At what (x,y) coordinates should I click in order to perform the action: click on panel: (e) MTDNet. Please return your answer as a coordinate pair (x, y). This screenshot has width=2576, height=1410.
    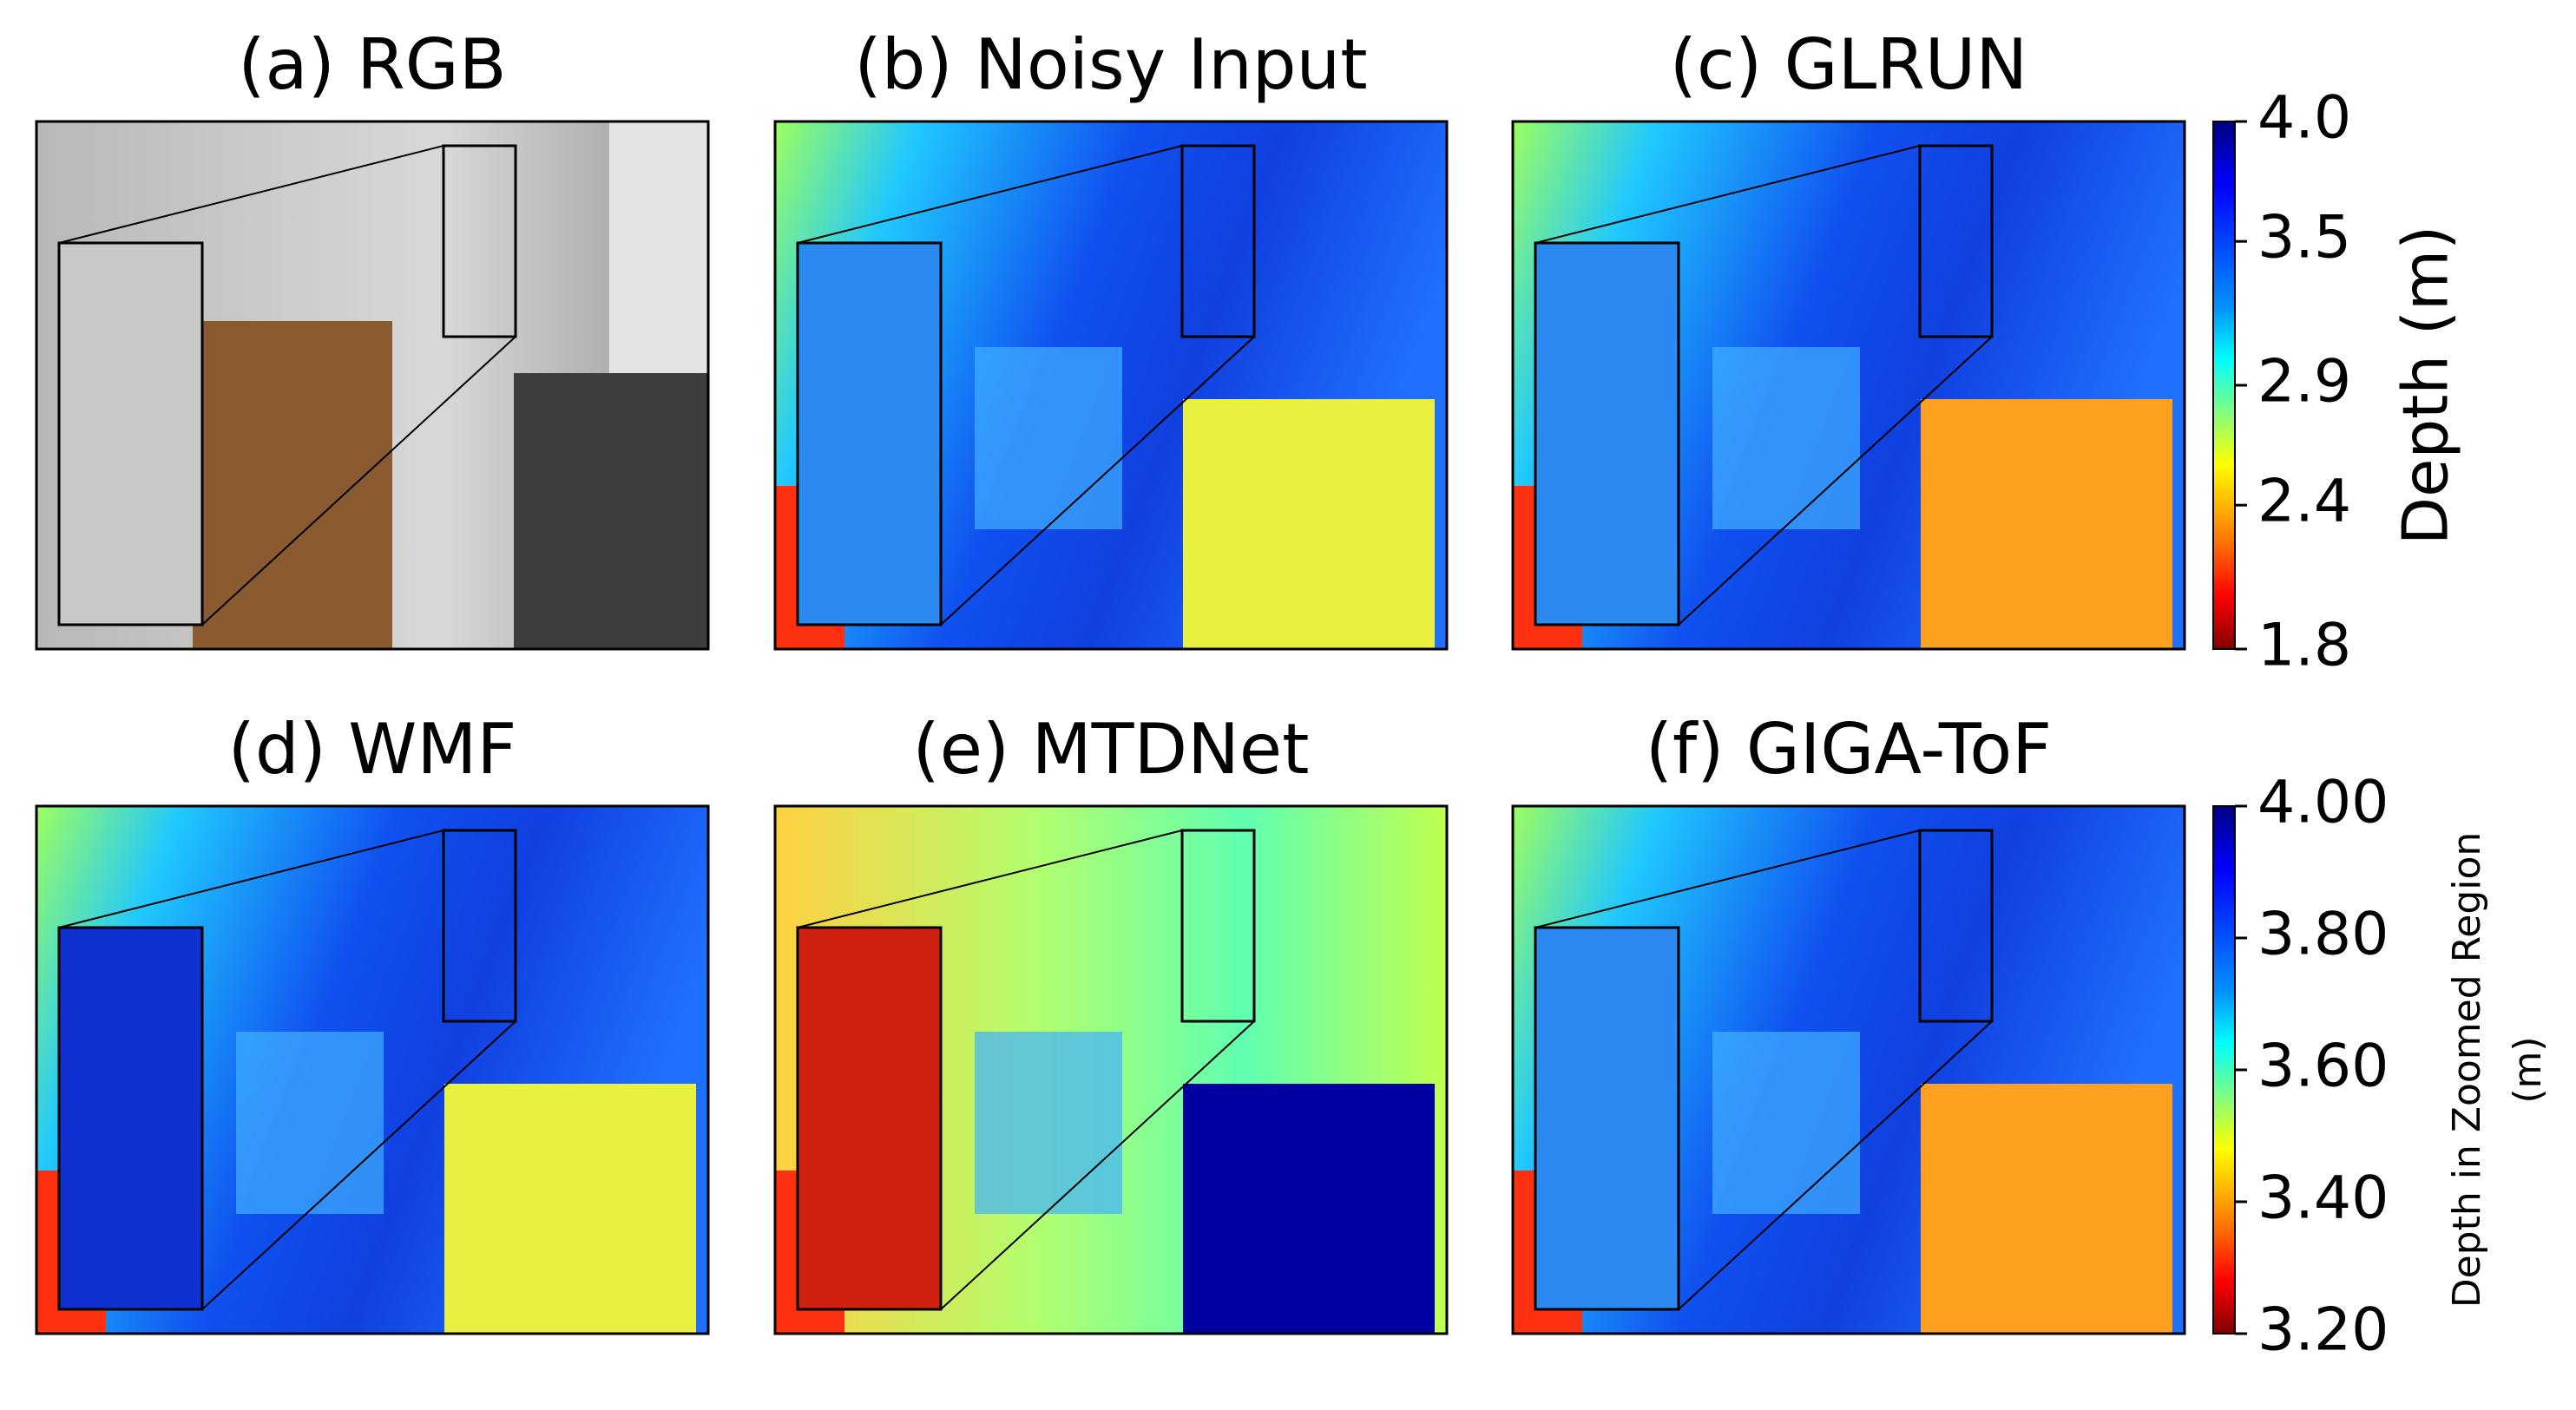
    Looking at the image, I should click on (1111, 1022).